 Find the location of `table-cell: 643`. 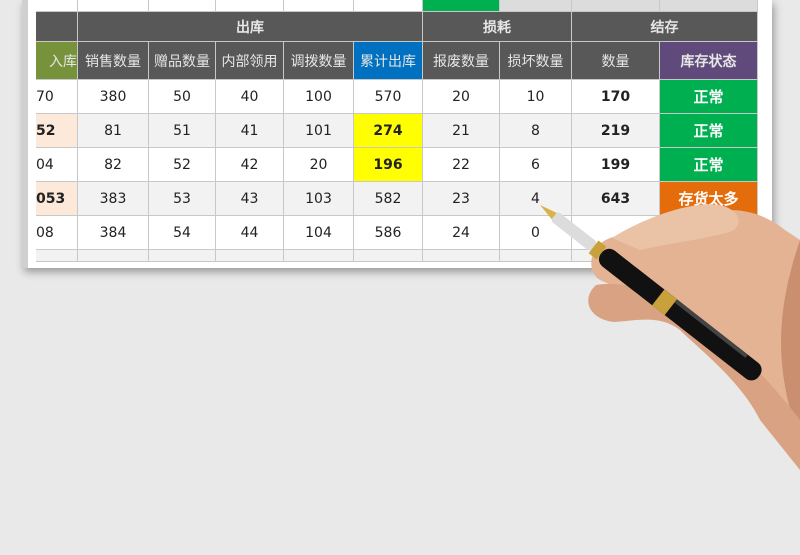

table-cell: 643 is located at coordinates (616, 199).